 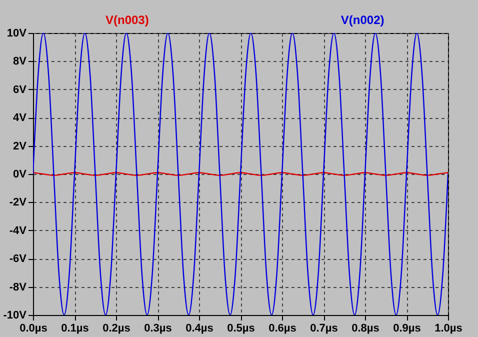 I want to click on x-tick-label: 0.5µs, so click(x=241, y=328).